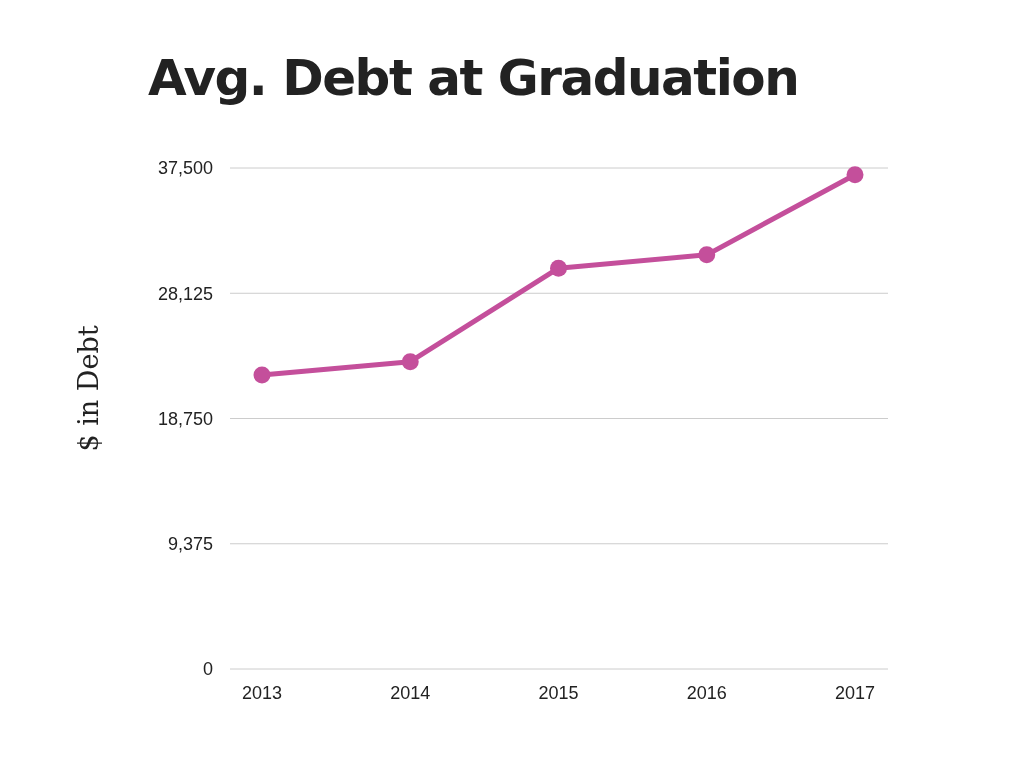 The height and width of the screenshot is (768, 1024). Describe the element at coordinates (706, 693) in the screenshot. I see `x-tick-label: 2016` at that location.